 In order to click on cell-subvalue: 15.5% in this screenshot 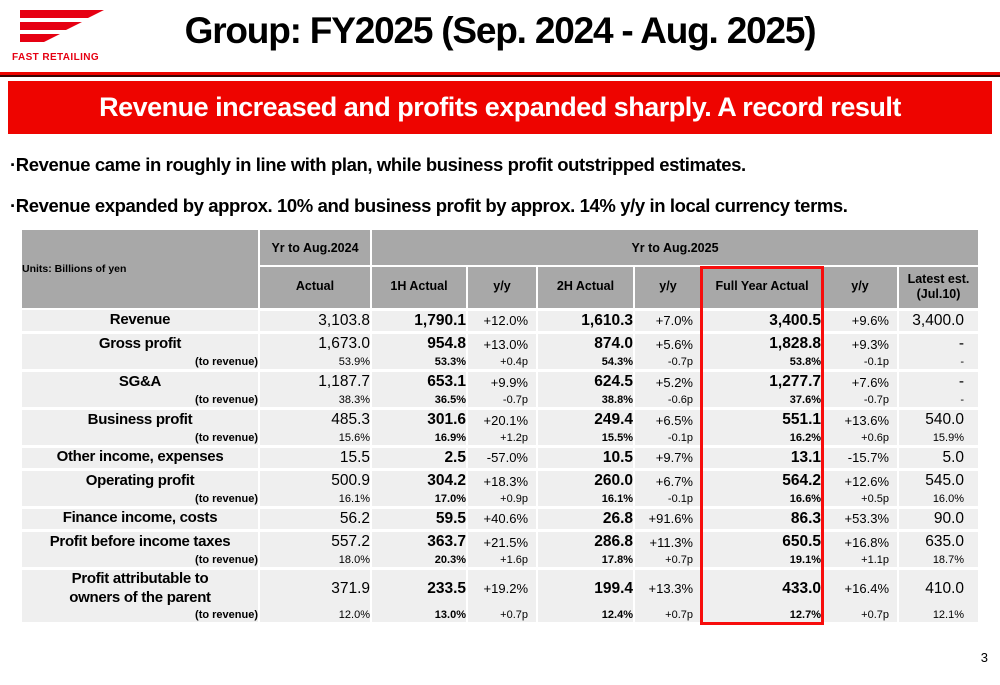, I will do `click(585, 439)`.